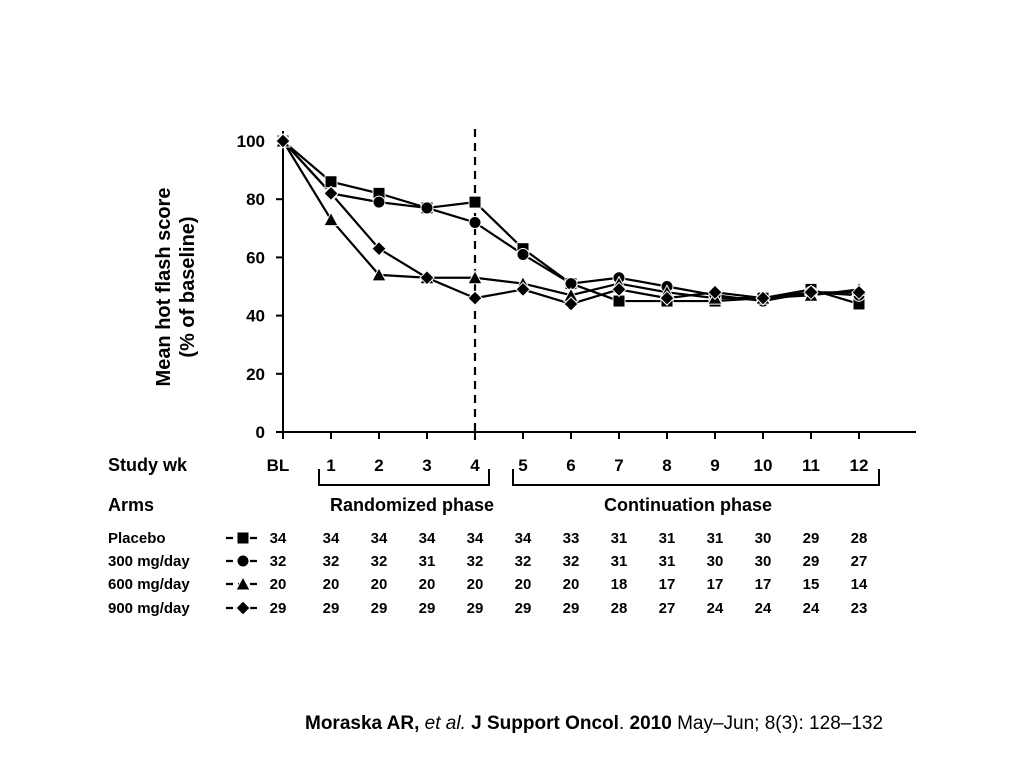 The height and width of the screenshot is (768, 1024). What do you see at coordinates (255, 316) in the screenshot?
I see `y-tick-label: 40` at bounding box center [255, 316].